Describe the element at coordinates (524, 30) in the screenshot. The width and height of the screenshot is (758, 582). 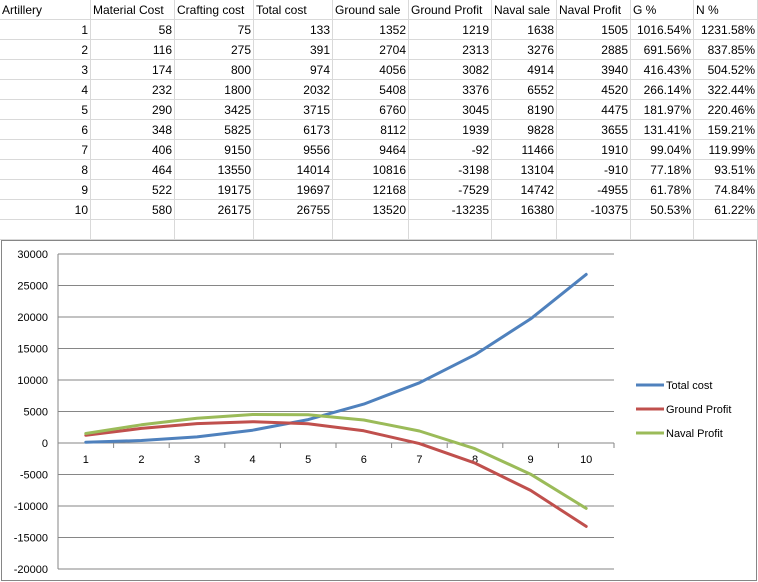
I see `table-cell: 1638` at that location.